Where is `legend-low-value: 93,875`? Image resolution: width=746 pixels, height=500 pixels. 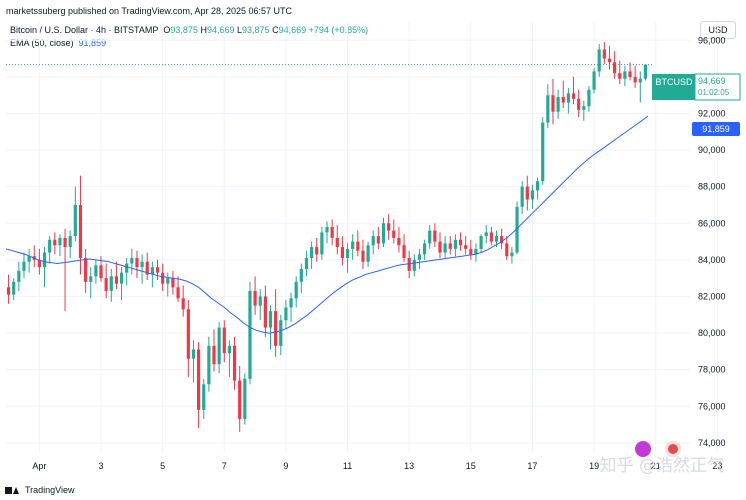
legend-low-value: 93,875 is located at coordinates (256, 30).